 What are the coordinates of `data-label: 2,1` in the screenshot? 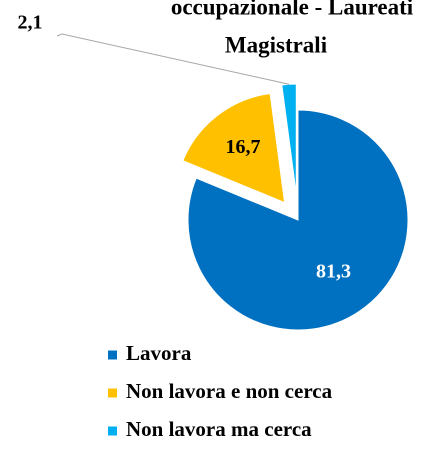 It's located at (30, 23).